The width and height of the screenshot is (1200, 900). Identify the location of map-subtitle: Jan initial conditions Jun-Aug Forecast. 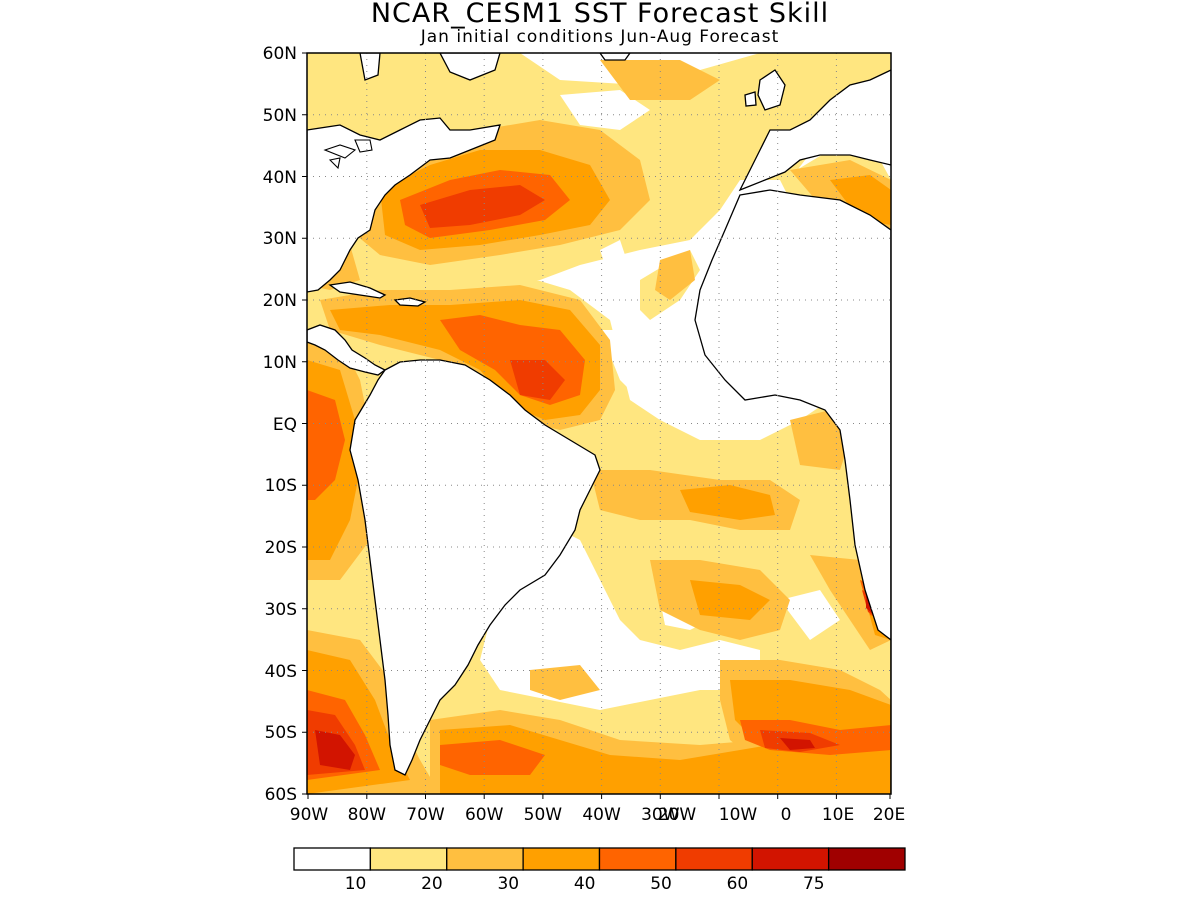
(600, 37).